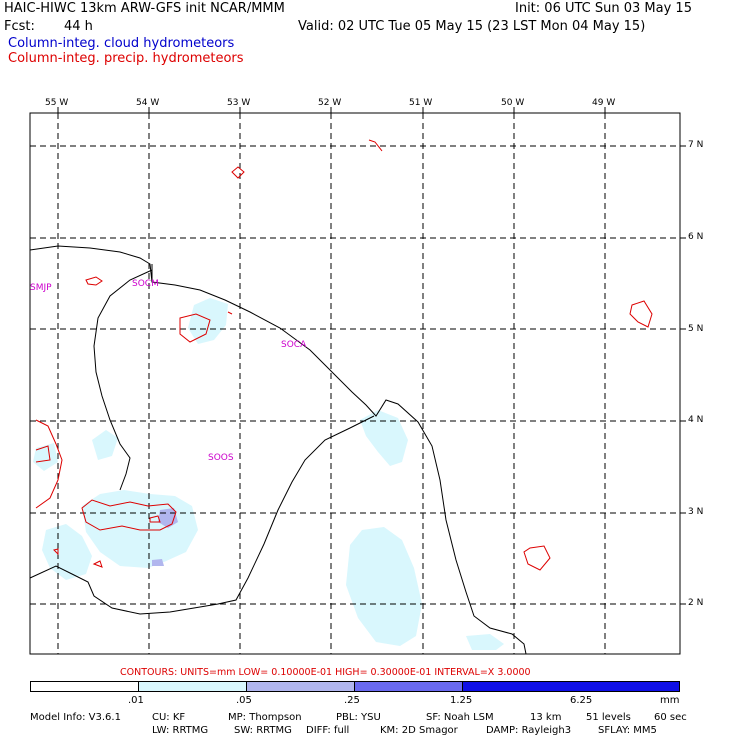 The image size is (740, 740). What do you see at coordinates (265, 717) in the screenshot?
I see `model-info: MP: Thompson` at bounding box center [265, 717].